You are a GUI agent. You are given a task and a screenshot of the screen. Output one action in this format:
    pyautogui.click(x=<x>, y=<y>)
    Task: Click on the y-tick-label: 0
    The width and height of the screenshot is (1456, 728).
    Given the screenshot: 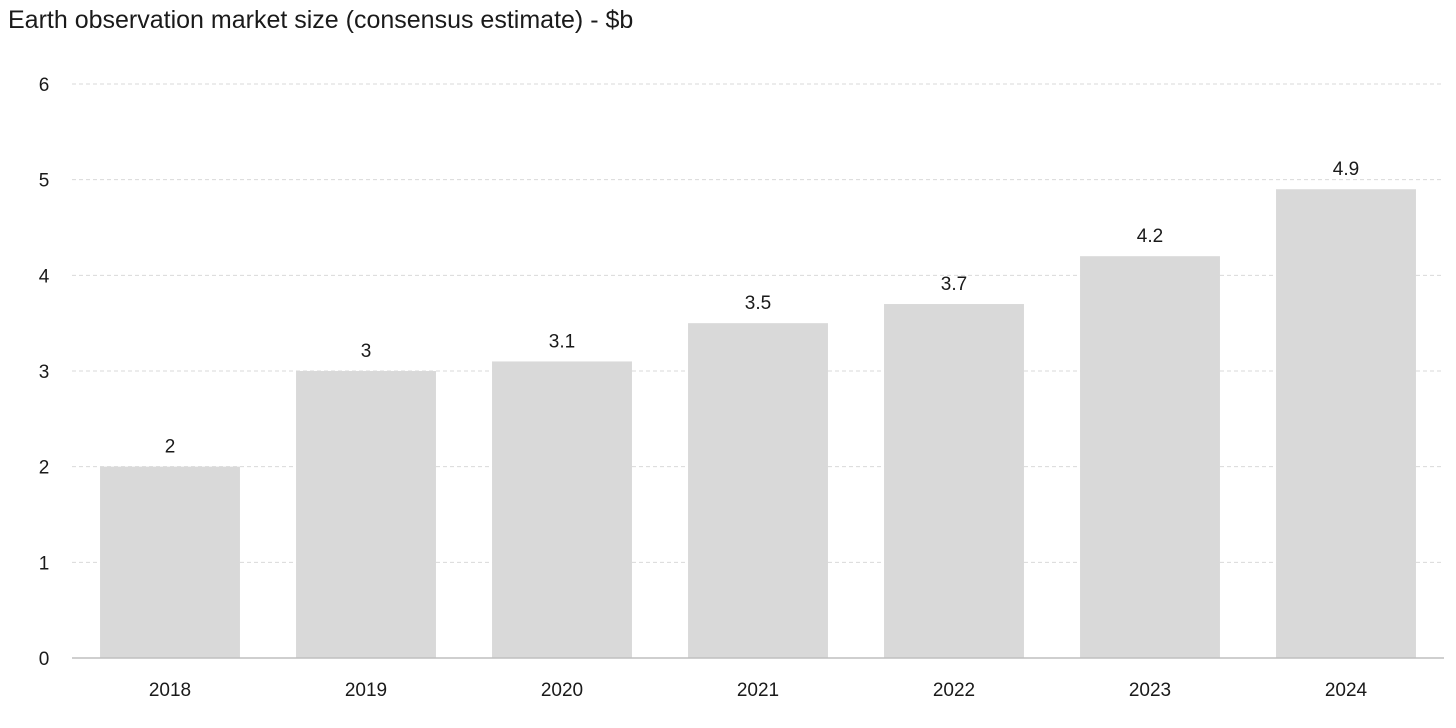 What is the action you would take?
    pyautogui.click(x=44, y=659)
    